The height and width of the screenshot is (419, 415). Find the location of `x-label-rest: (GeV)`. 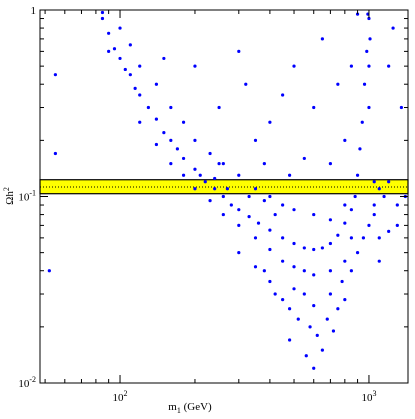

x-label-rest: (GeV) is located at coordinates (196, 407).